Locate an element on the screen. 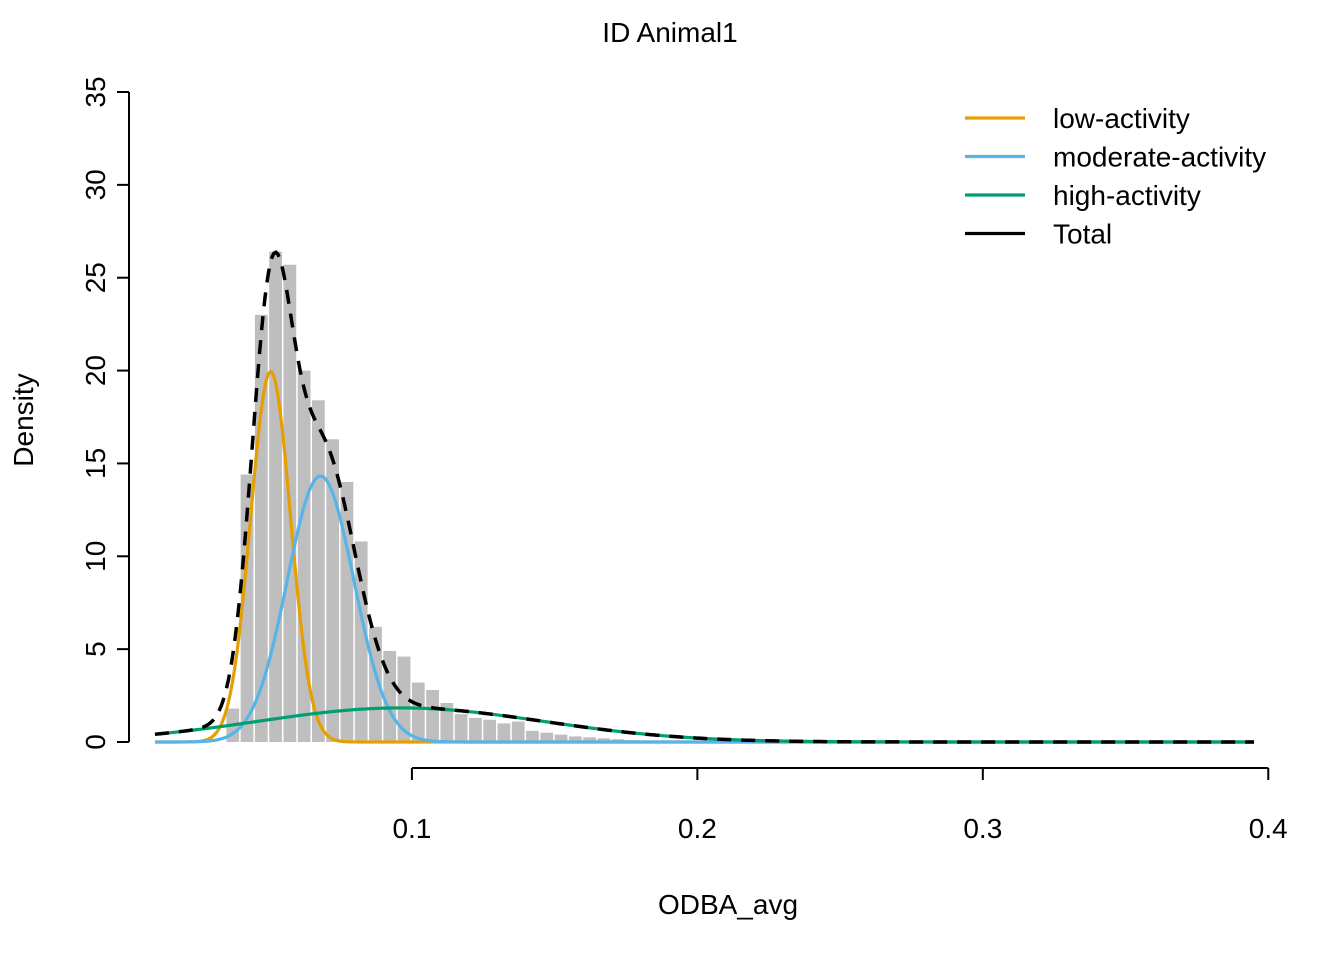 Image resolution: width=1344 pixels, height=960 pixels. y-tick-label: 10 is located at coordinates (95, 556).